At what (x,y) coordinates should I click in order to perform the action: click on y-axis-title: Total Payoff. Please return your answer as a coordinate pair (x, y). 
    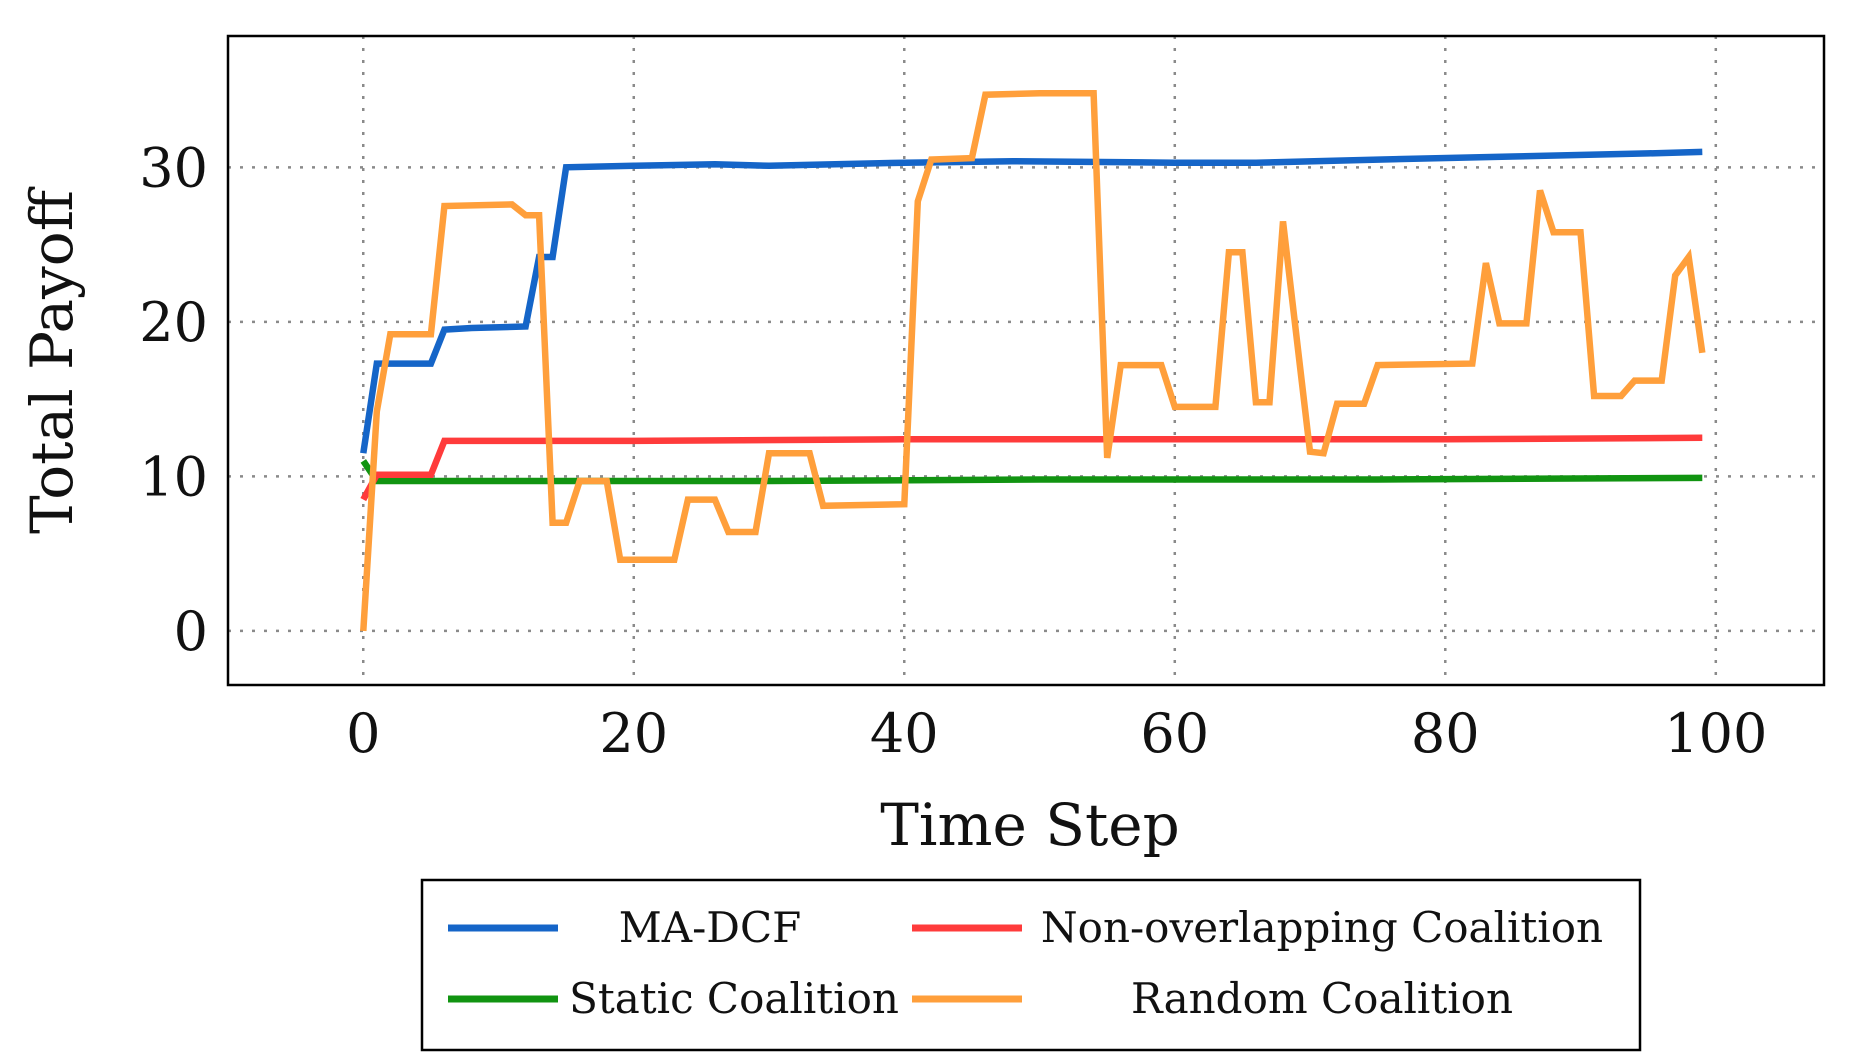
    Looking at the image, I should click on (52, 360).